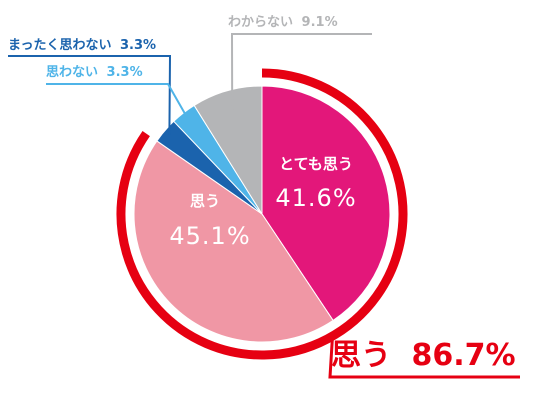  What do you see at coordinates (59, 45) in the screenshot?
I see `callout-mattaku-omowanai-label: まったく思わない` at bounding box center [59, 45].